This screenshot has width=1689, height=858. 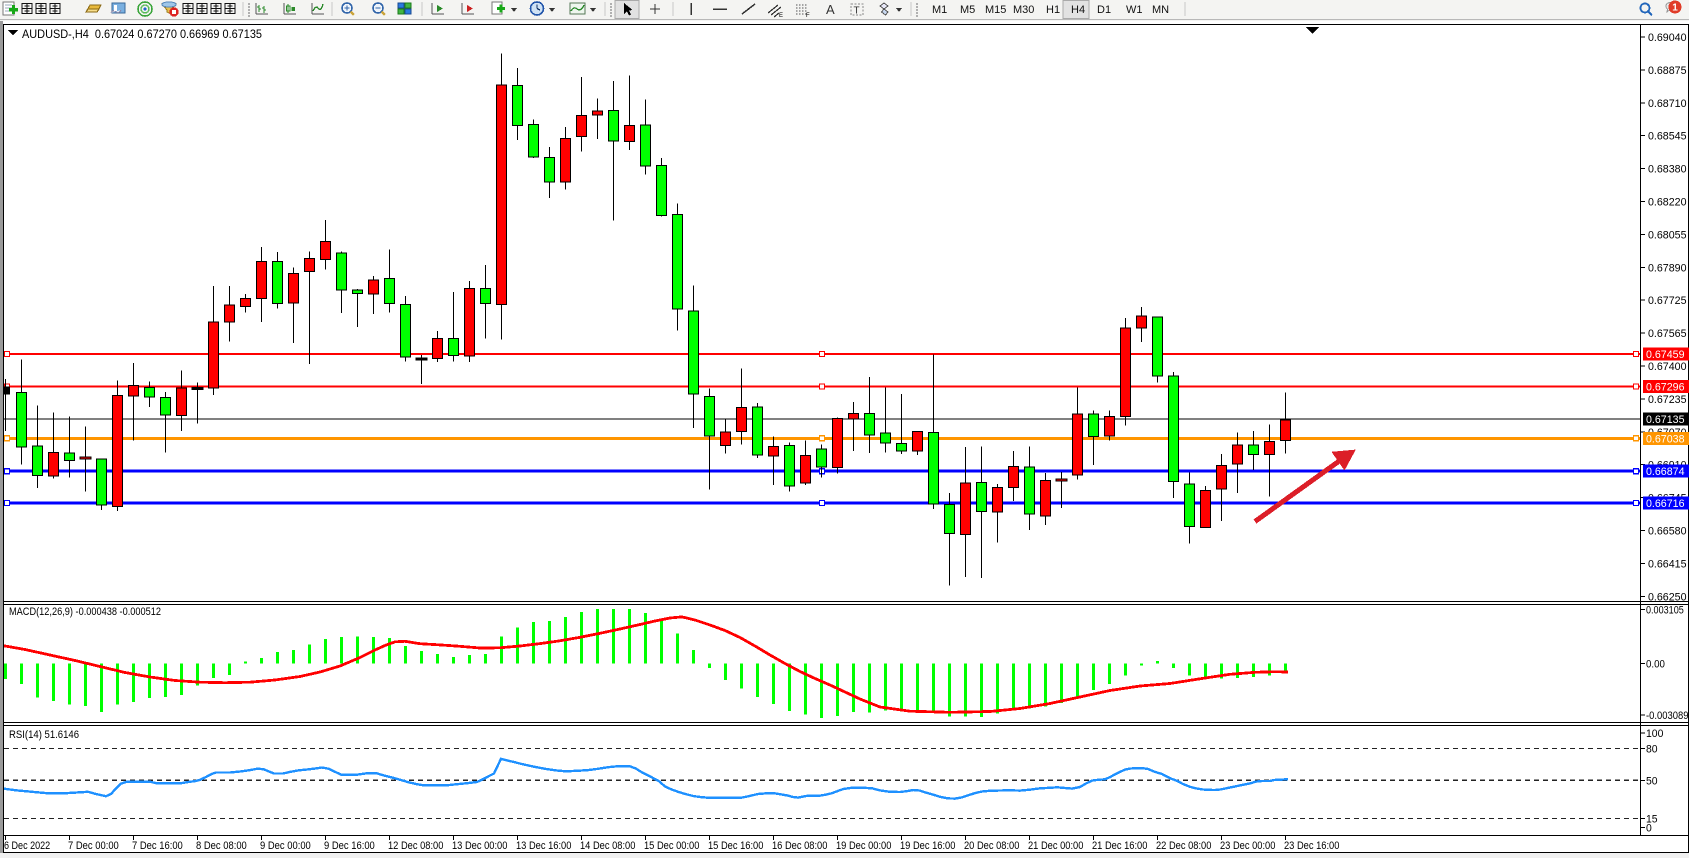 I want to click on svg-text: T, so click(x=857, y=11).